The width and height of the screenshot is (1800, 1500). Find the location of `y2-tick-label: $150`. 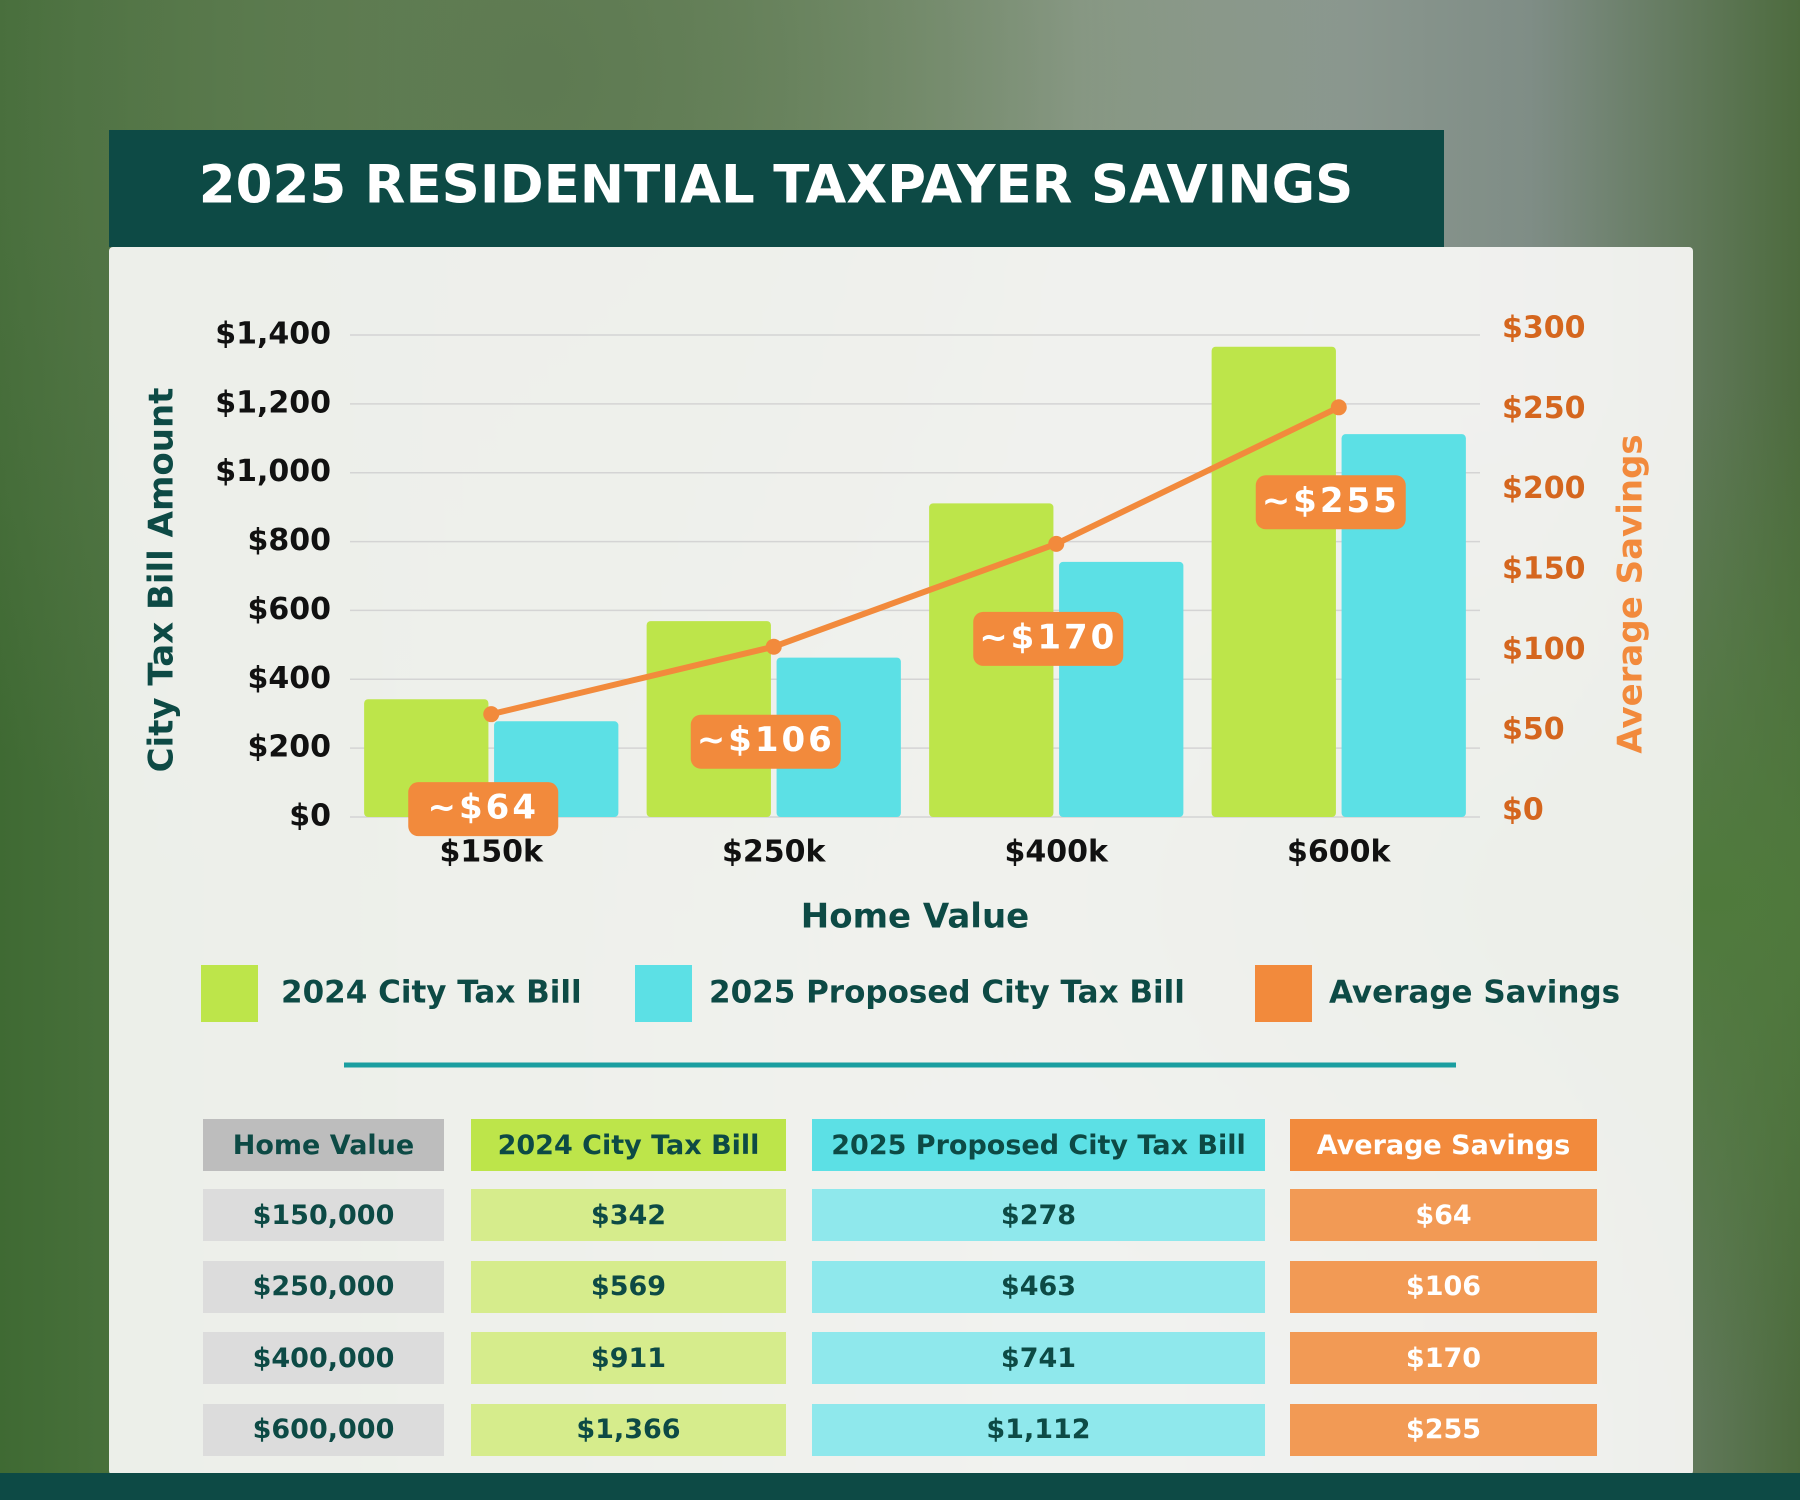

y2-tick-label: $150 is located at coordinates (1544, 569).